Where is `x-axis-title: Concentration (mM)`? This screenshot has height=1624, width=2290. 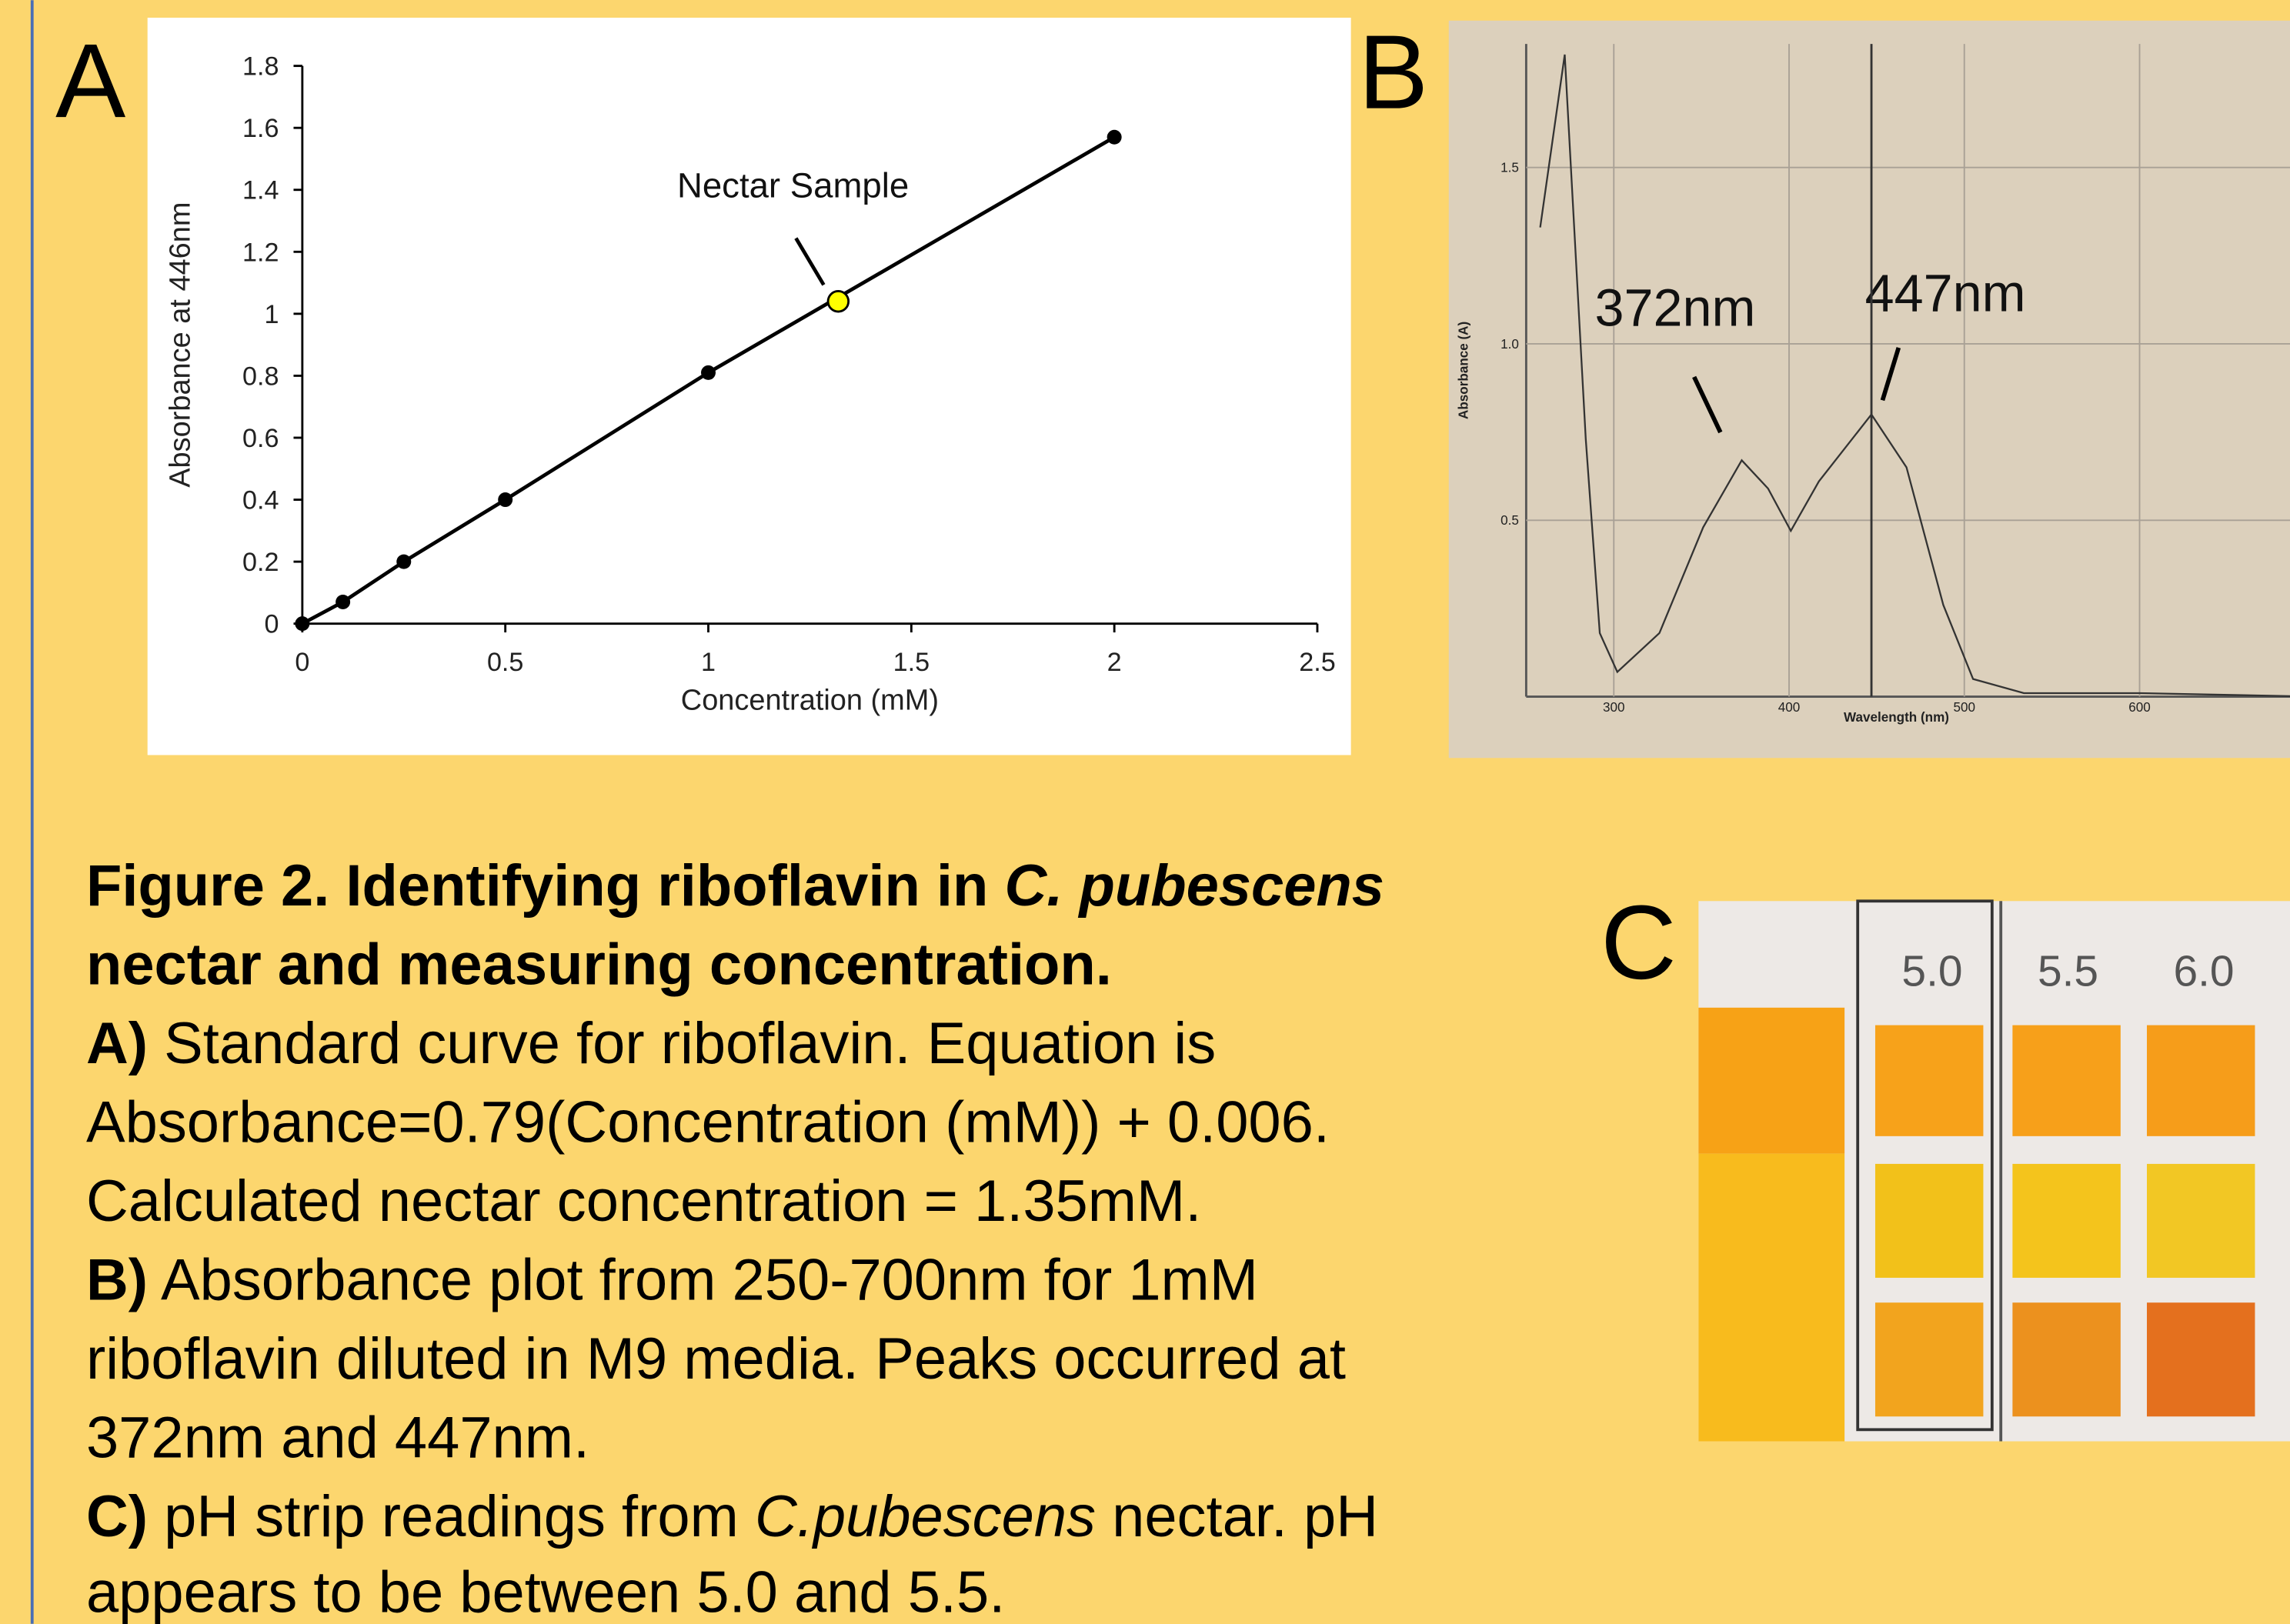
x-axis-title: Concentration (mM) is located at coordinates (810, 701).